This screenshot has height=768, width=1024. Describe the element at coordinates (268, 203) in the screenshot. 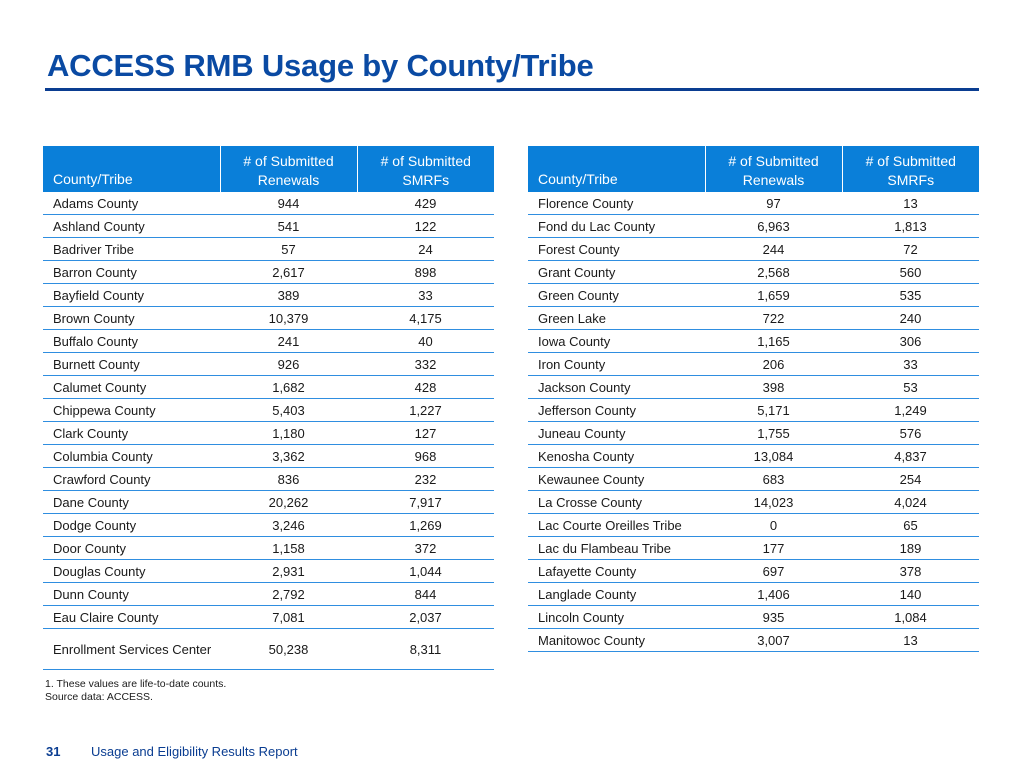

I see `table-row: Adams County 944 429` at that location.